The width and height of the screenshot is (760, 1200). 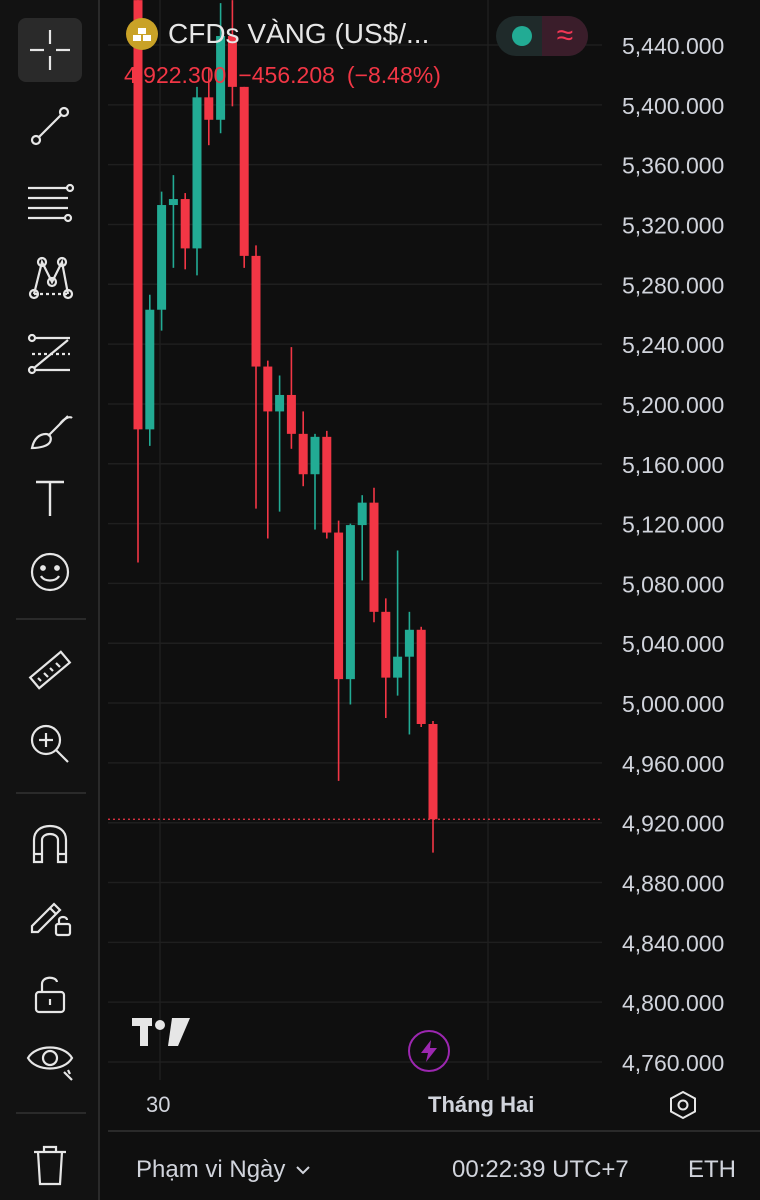 I want to click on price-tick-label: 5,080.000, so click(x=673, y=584).